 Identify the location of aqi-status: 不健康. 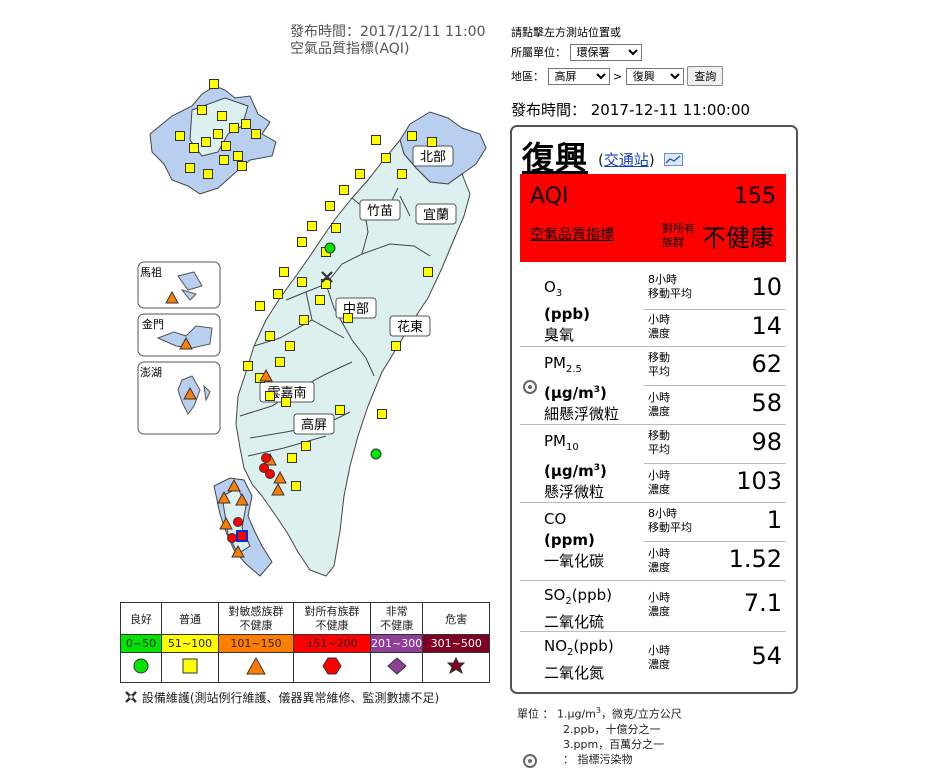
(738, 238).